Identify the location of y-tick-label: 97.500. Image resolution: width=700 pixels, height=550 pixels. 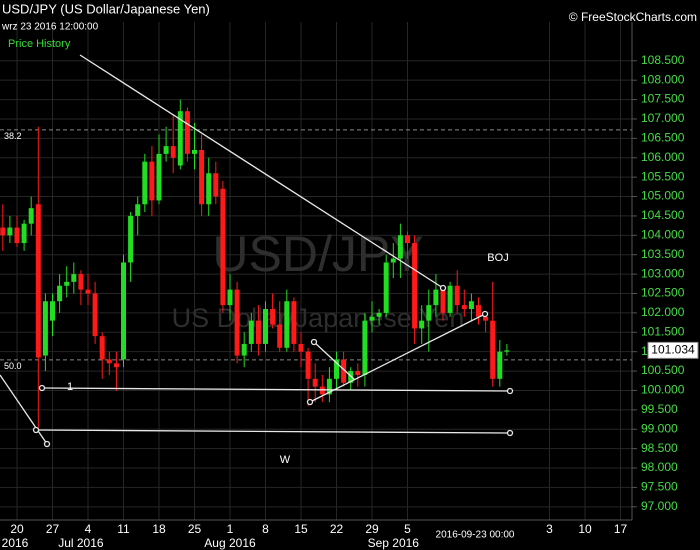
(659, 487).